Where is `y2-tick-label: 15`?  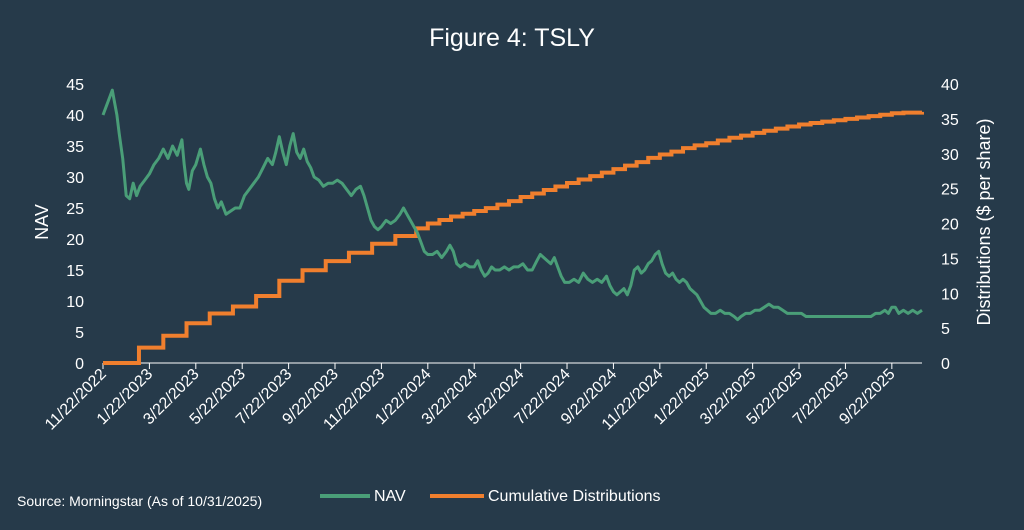
y2-tick-label: 15 is located at coordinates (950, 259).